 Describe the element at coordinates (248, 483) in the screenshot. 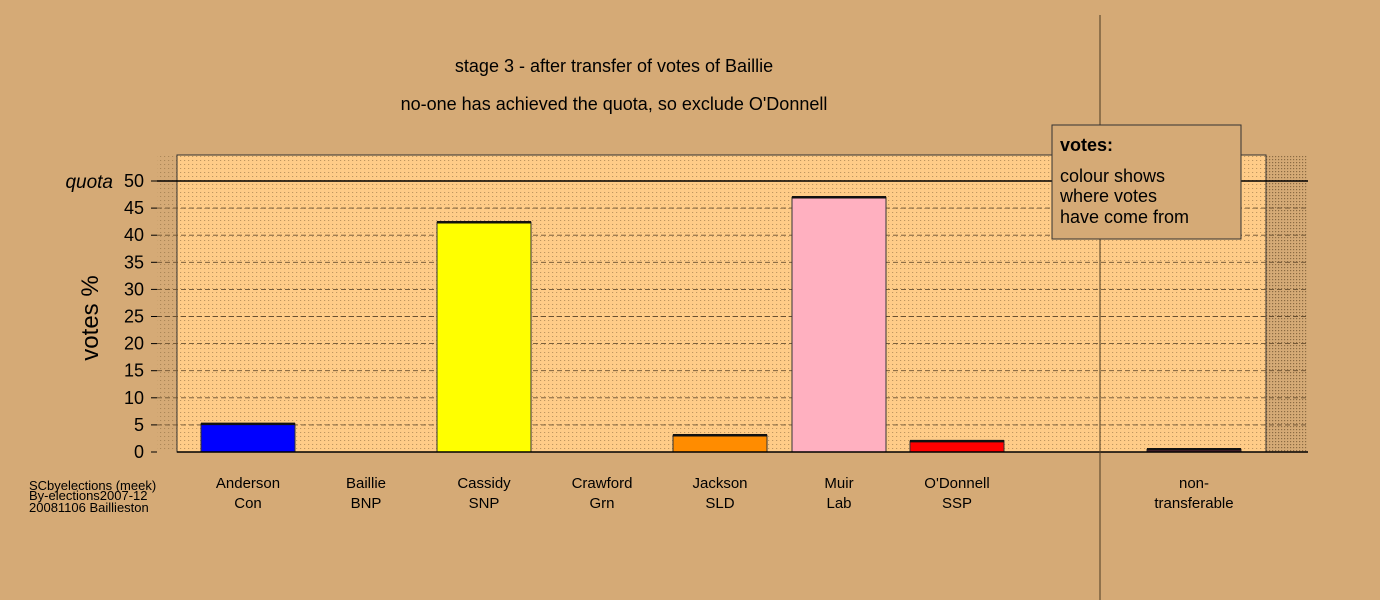

I see `x-tick-label: Anderson` at that location.